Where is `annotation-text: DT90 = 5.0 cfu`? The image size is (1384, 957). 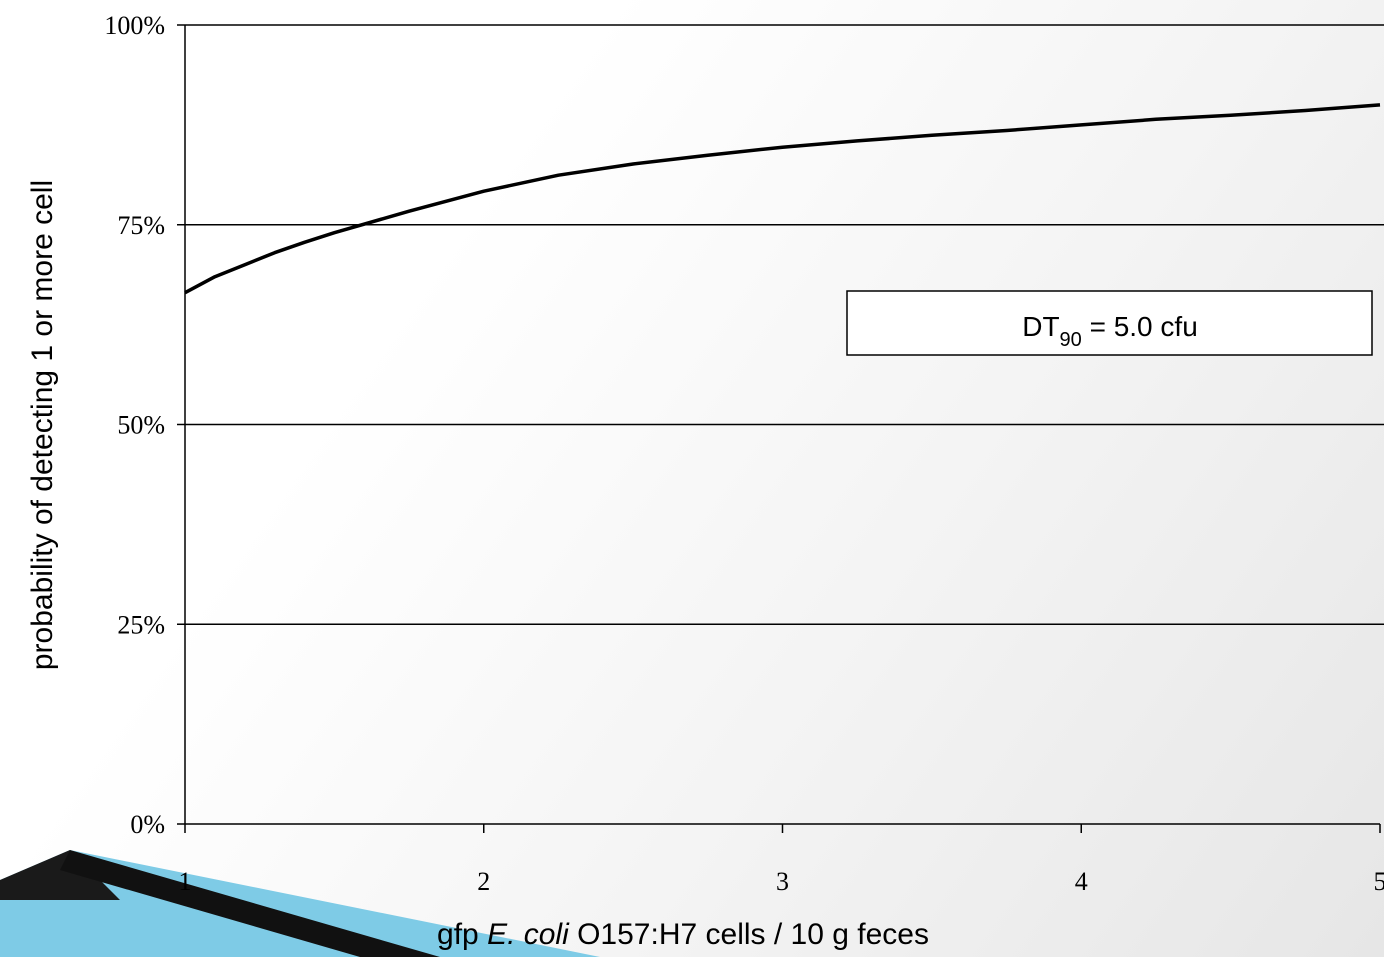 annotation-text: DT90 = 5.0 cfu is located at coordinates (1110, 331).